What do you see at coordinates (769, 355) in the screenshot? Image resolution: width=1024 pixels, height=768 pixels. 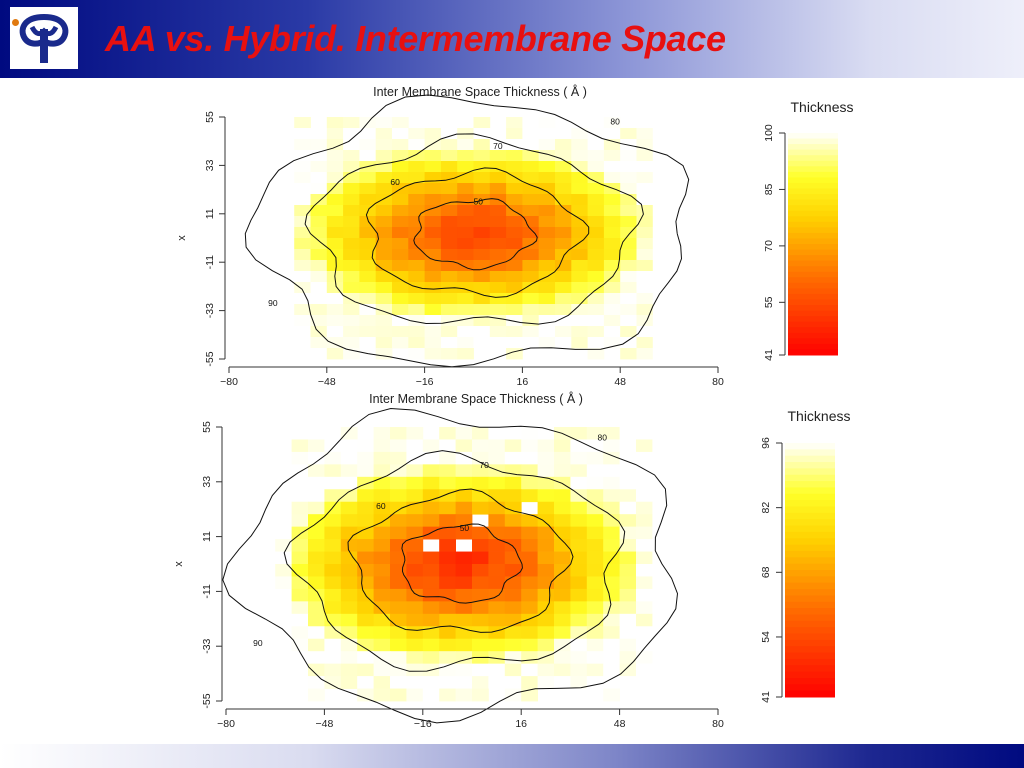 I see `colorbar-tick-label: 41` at bounding box center [769, 355].